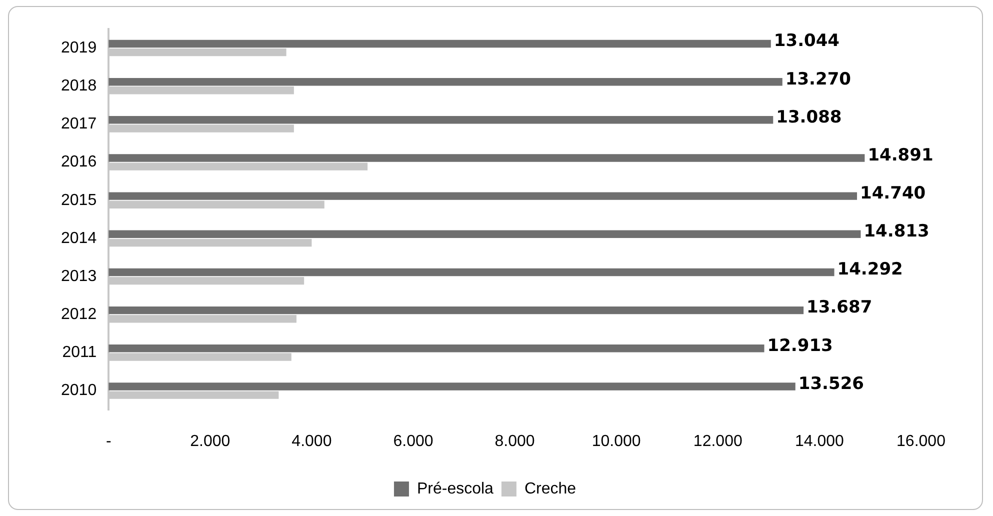 The height and width of the screenshot is (516, 993). Describe the element at coordinates (717, 441) in the screenshot. I see `x-tick-label: 12.000` at that location.